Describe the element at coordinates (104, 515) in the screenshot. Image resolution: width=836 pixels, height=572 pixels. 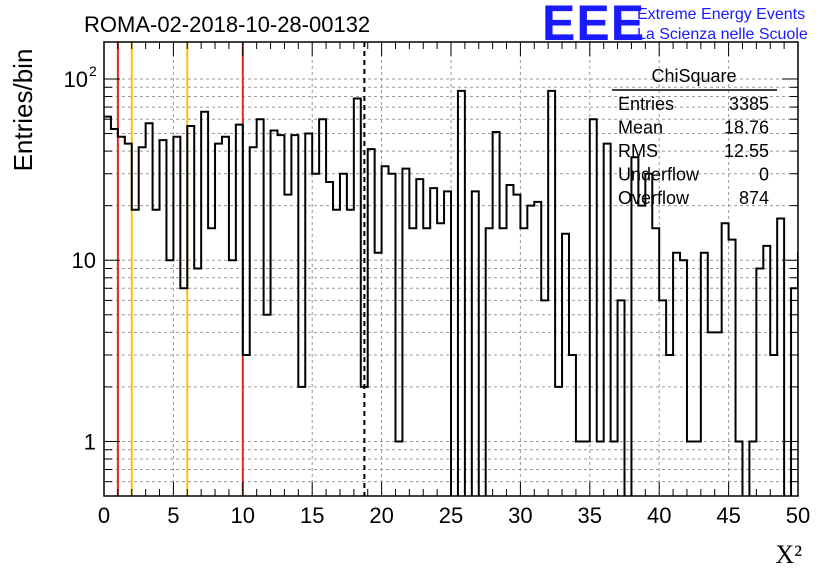
I see `x-tick-label: 0` at that location.